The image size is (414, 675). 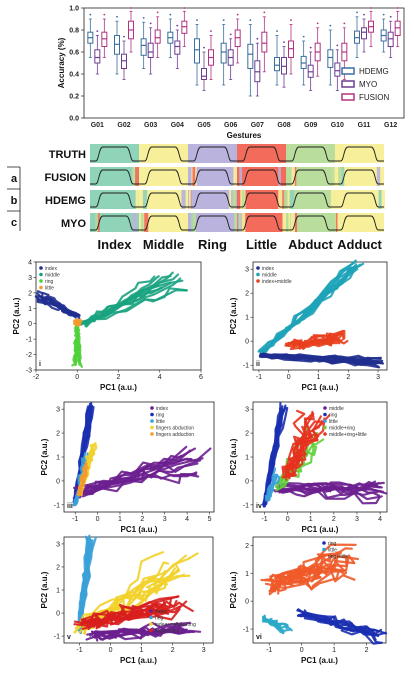 What do you see at coordinates (77, 377) in the screenshot?
I see `x-tick-label: 0` at bounding box center [77, 377].